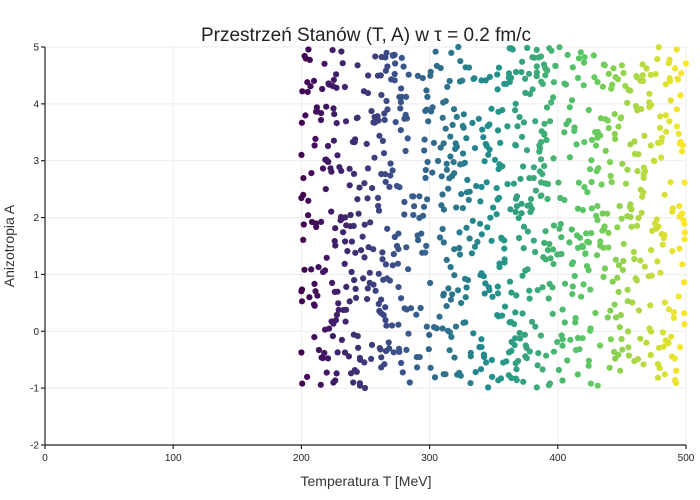 Image resolution: width=700 pixels, height=500 pixels. I want to click on y-tick-label: 1, so click(36, 275).